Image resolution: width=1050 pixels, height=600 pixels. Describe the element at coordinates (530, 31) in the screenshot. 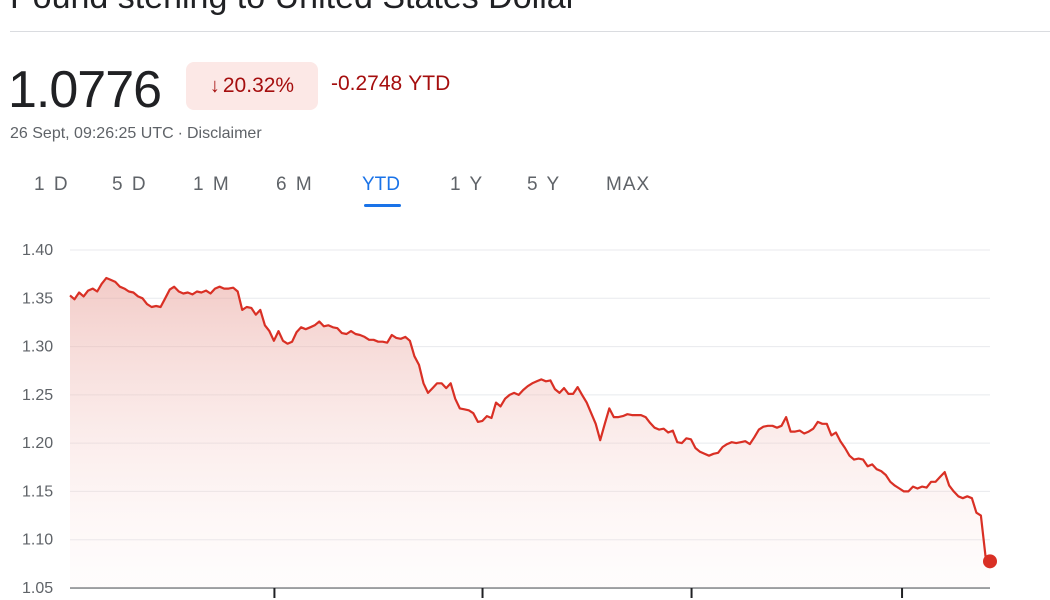

I see `title-divider` at that location.